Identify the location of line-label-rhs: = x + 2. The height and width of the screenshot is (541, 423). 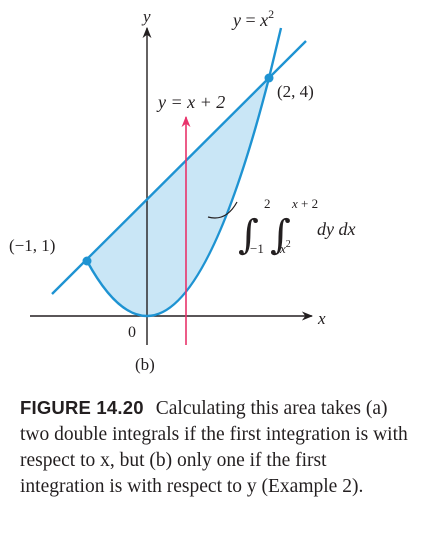
(195, 102).